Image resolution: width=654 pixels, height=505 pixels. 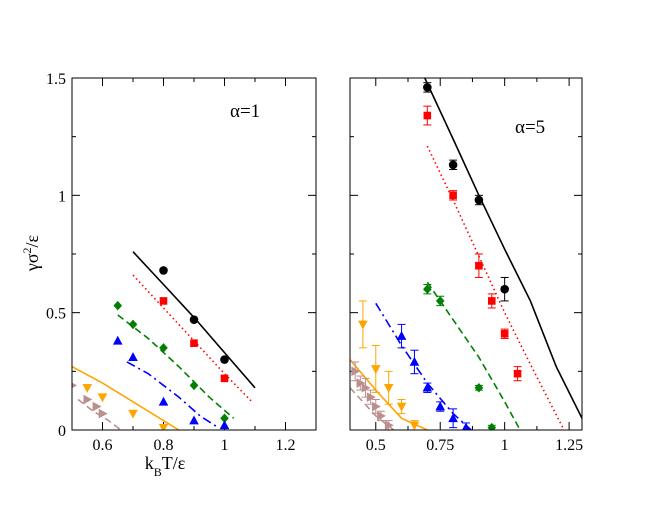 I want to click on x-axis-label: kBT/ε, so click(x=165, y=466).